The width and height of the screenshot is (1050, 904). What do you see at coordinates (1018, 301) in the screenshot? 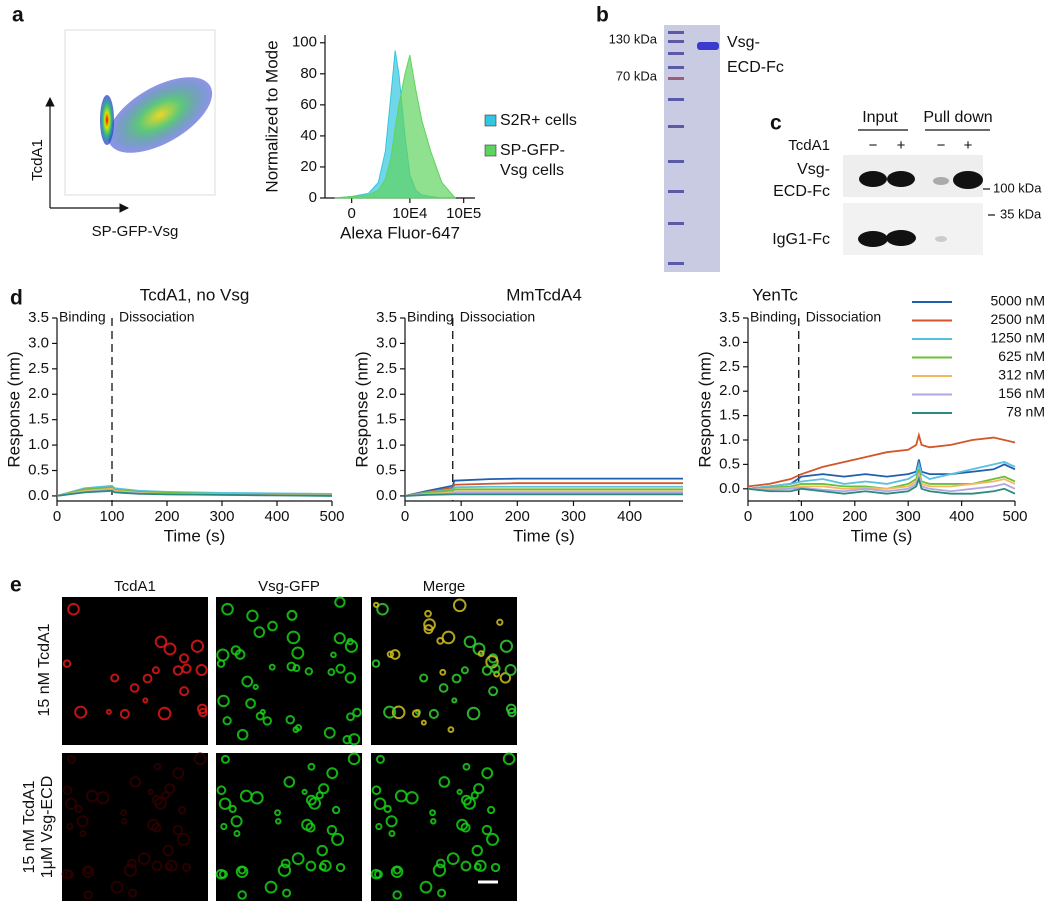
I see `legend-label: 5000 nM` at bounding box center [1018, 301].